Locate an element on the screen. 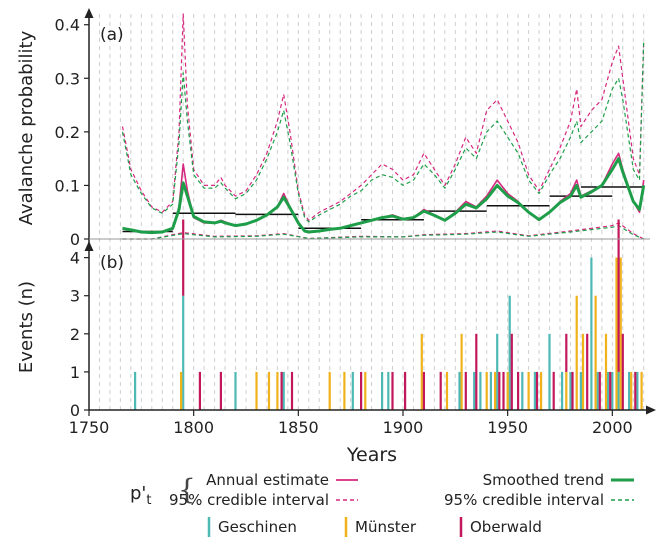  panel-b-label: (b) is located at coordinates (112, 263).